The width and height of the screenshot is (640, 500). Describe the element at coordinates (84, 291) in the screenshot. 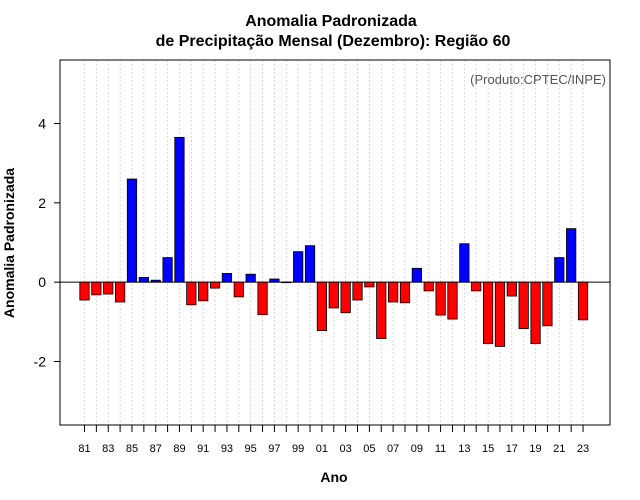

I see `bar-1981` at that location.